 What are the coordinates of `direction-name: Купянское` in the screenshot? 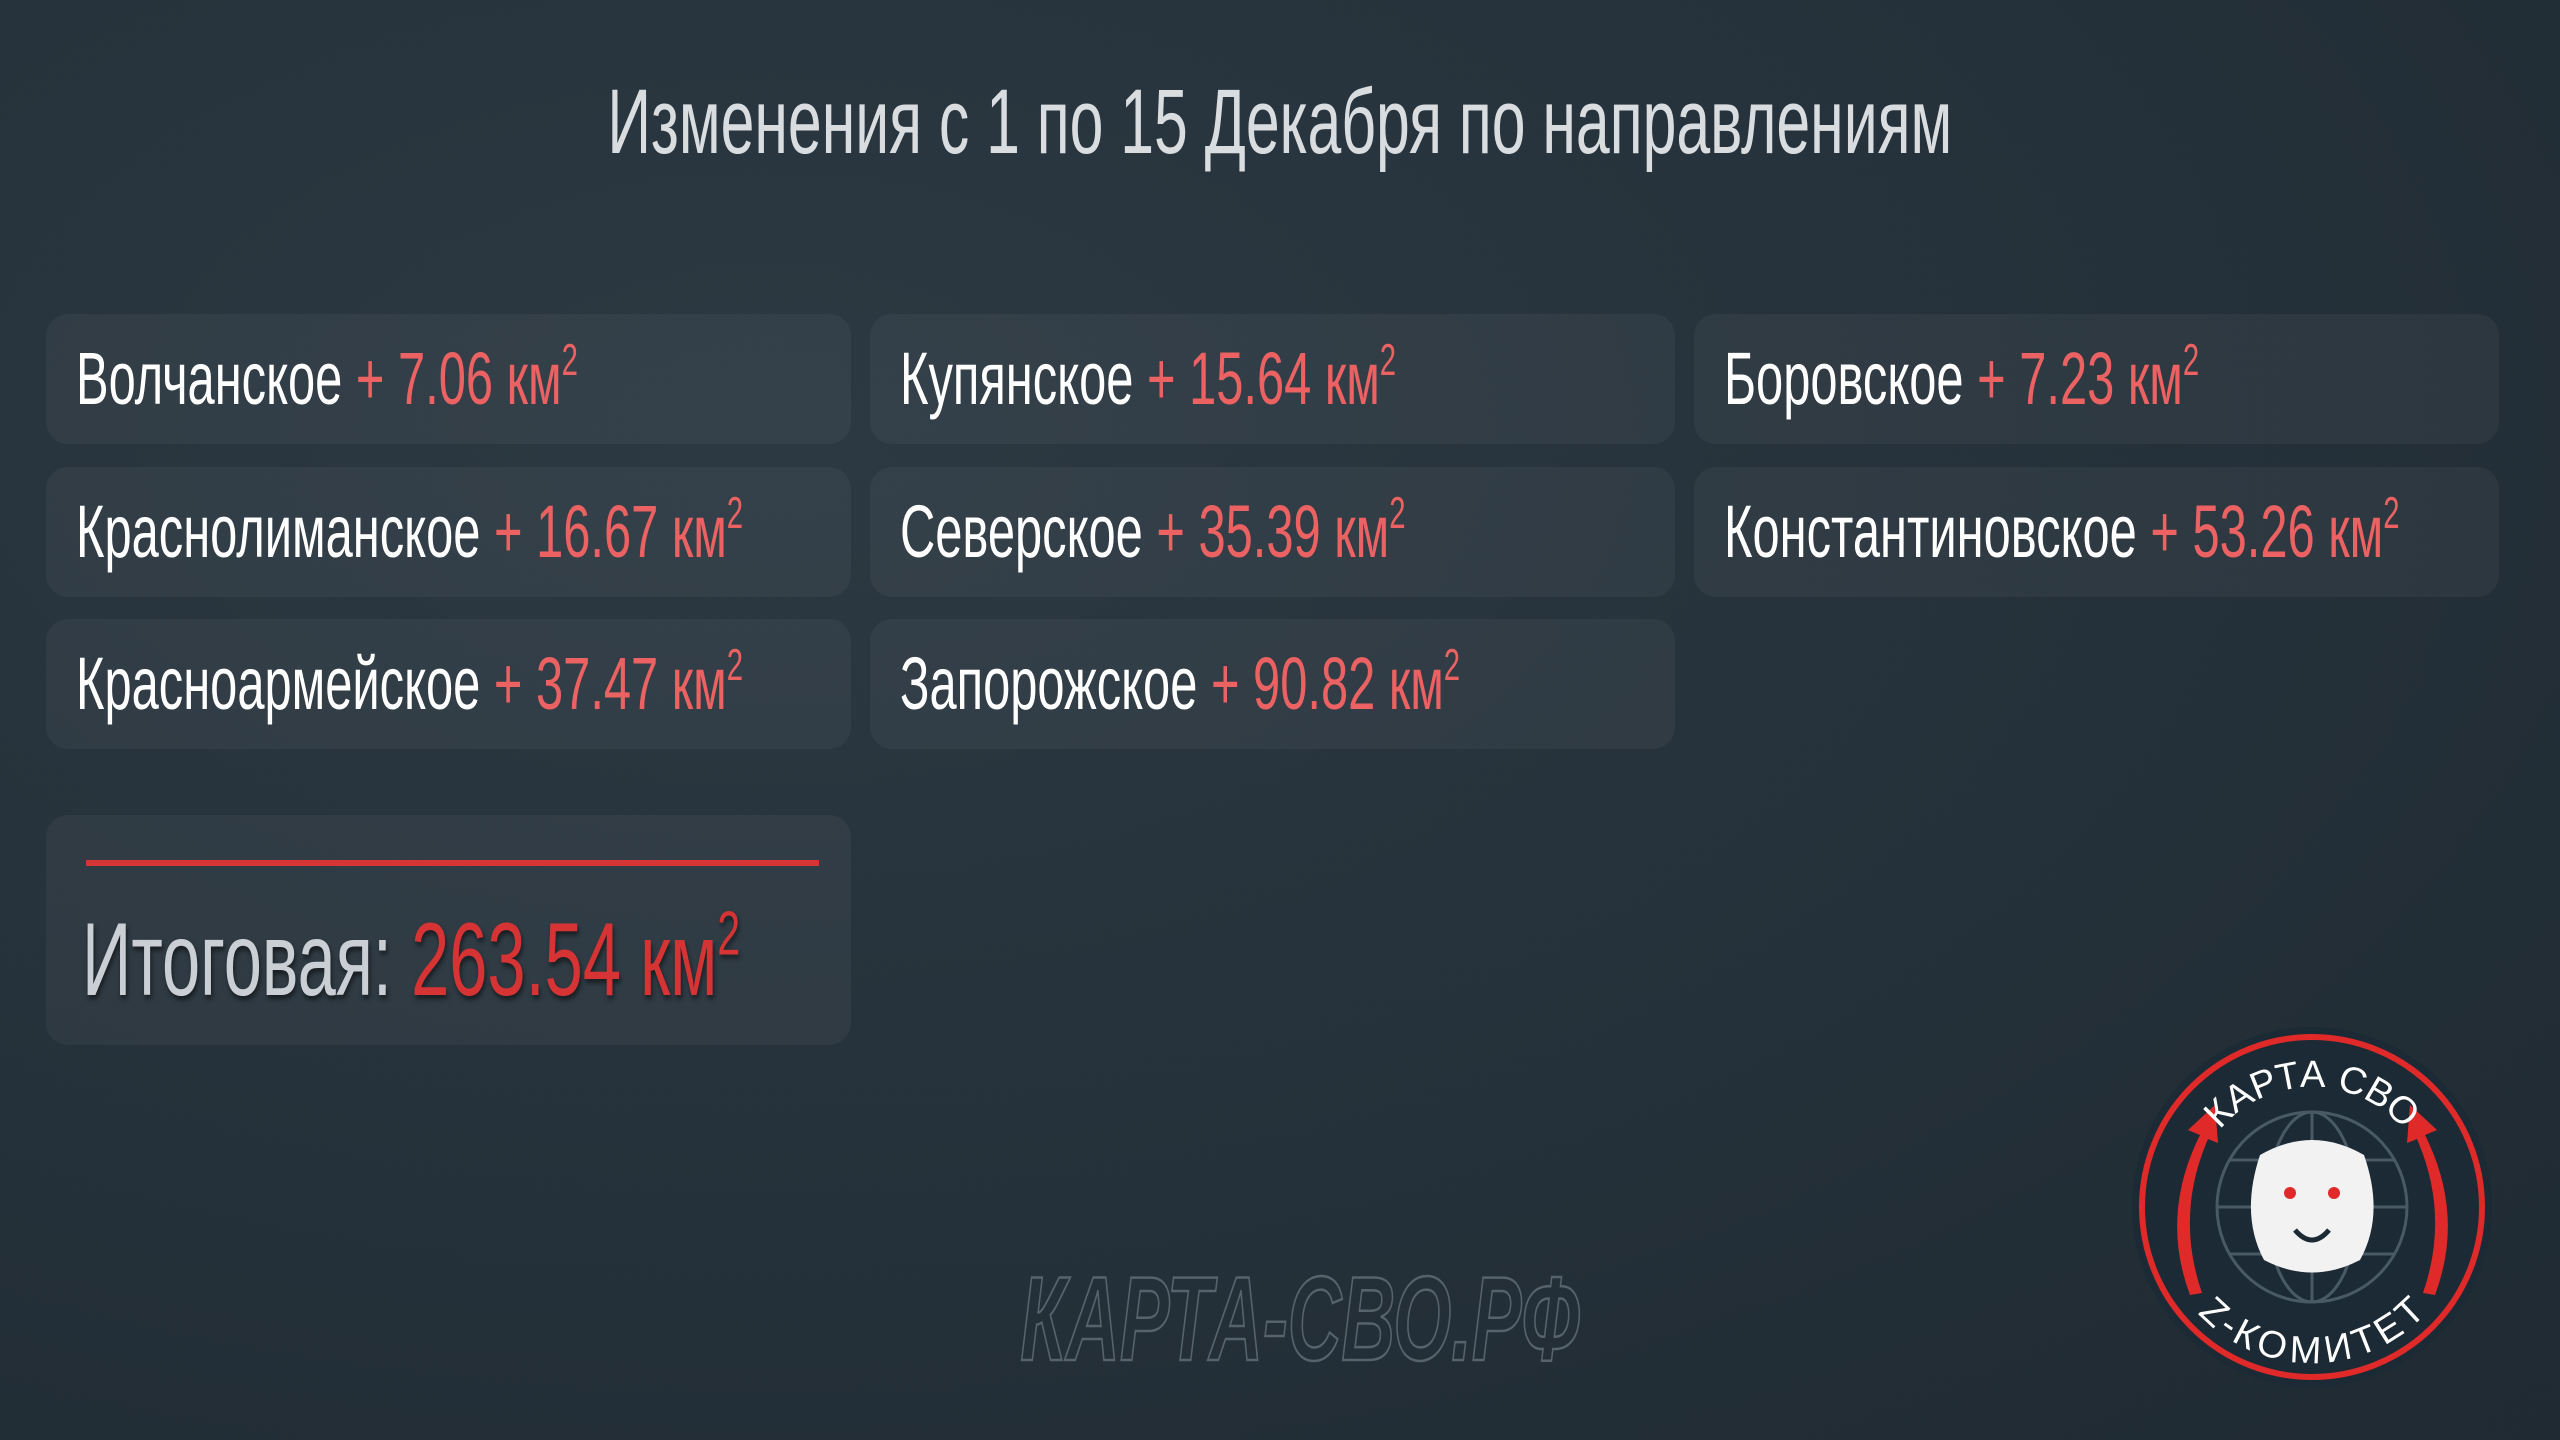 It's located at (1017, 378).